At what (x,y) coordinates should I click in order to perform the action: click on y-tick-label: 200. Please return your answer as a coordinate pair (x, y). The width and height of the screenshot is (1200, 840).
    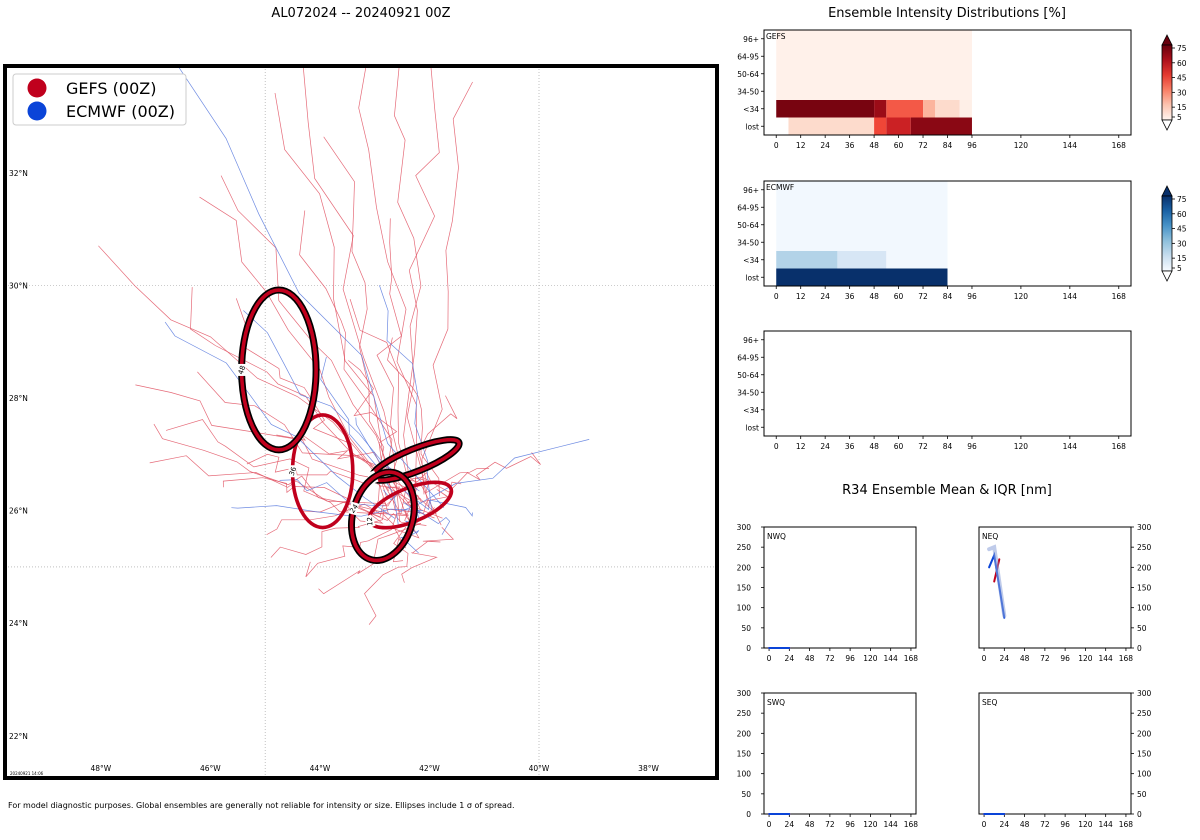
    Looking at the image, I should click on (1144, 733).